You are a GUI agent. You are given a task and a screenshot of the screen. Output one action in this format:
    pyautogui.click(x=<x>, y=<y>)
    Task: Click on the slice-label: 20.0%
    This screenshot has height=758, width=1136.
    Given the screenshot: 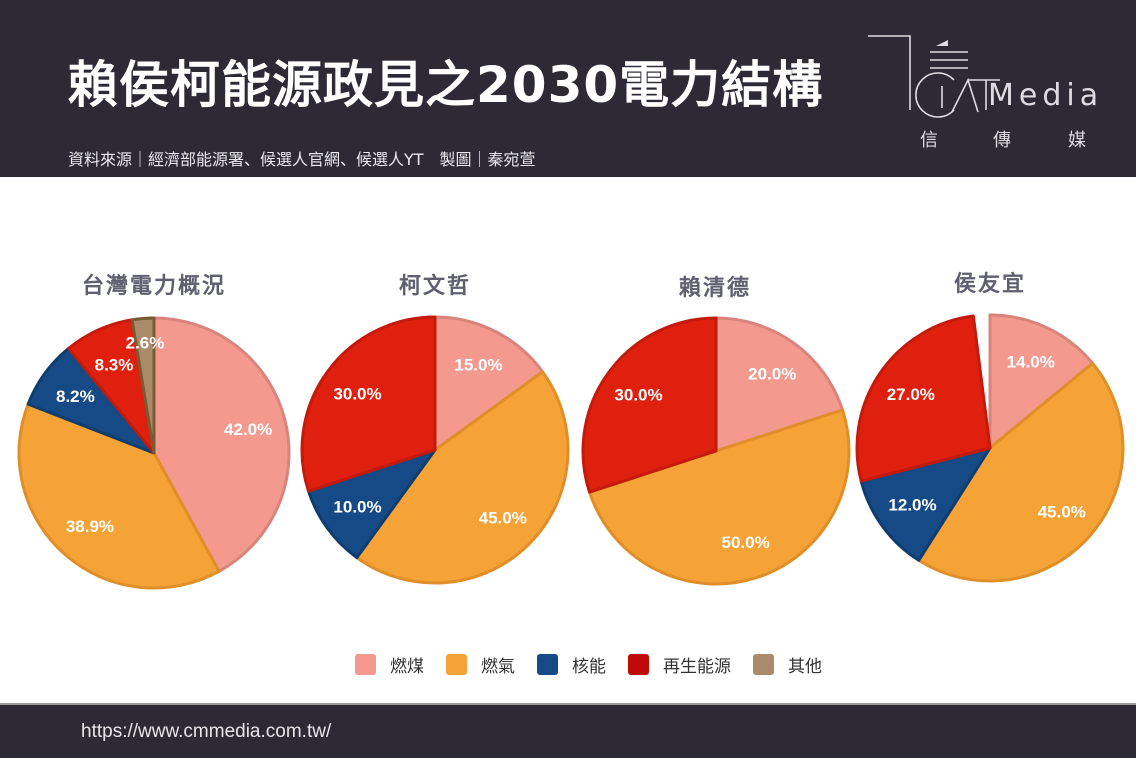 What is the action you would take?
    pyautogui.click(x=772, y=374)
    